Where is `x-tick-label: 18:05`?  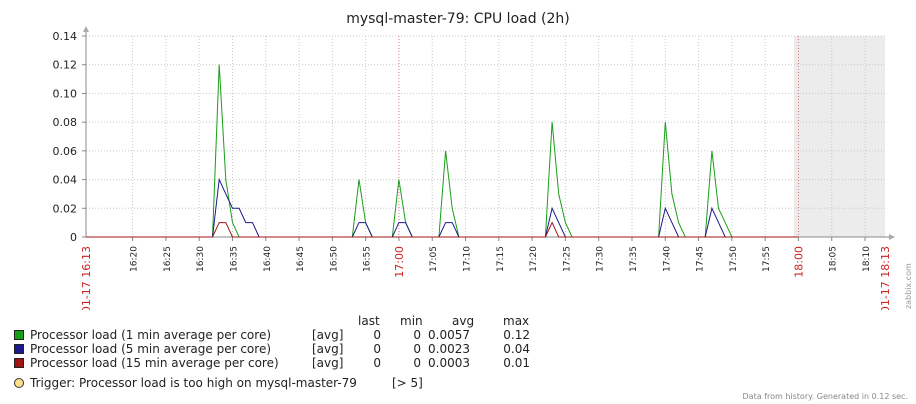 x-tick-label: 18:05 is located at coordinates (834, 259).